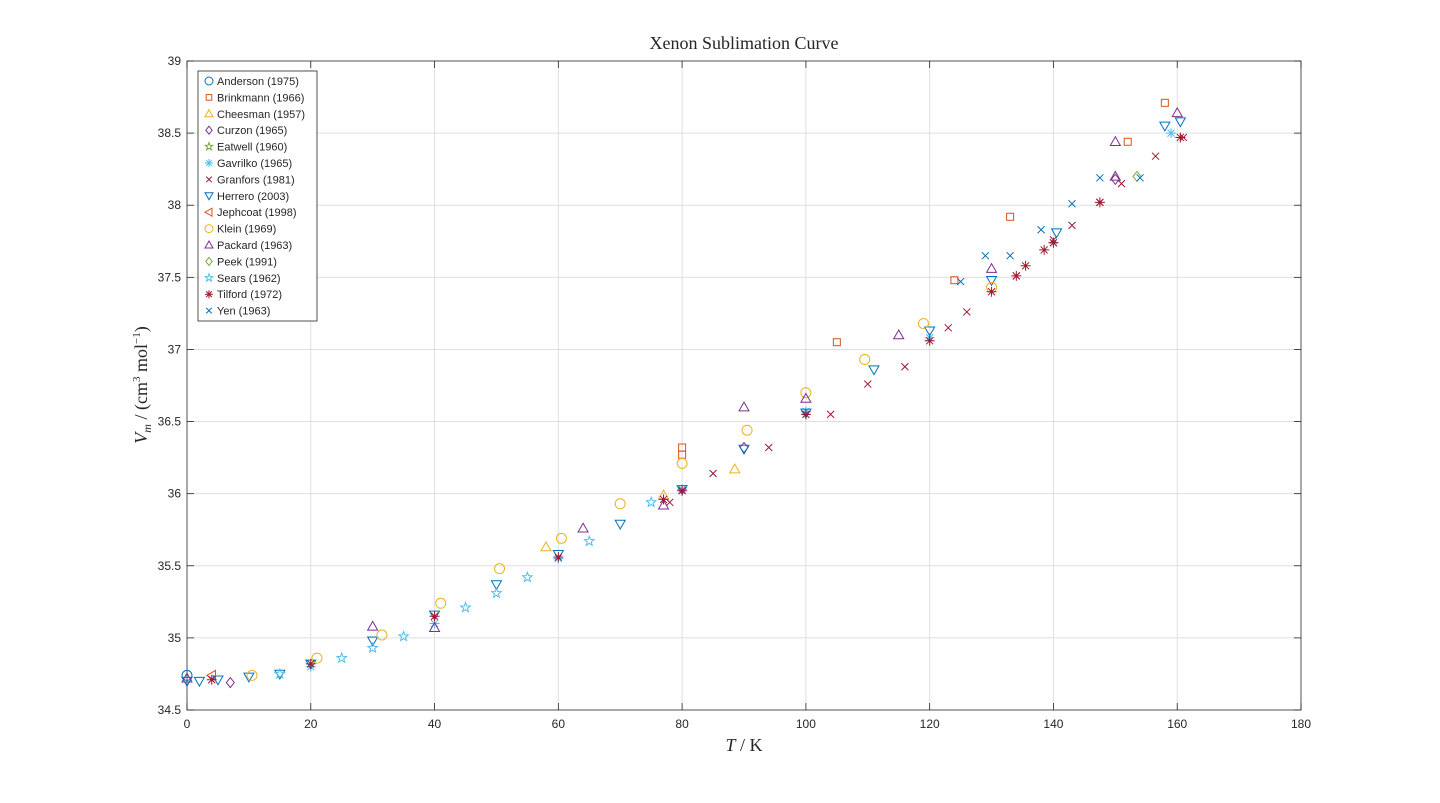  What do you see at coordinates (1177, 724) in the screenshot?
I see `x-tick-label: 160` at bounding box center [1177, 724].